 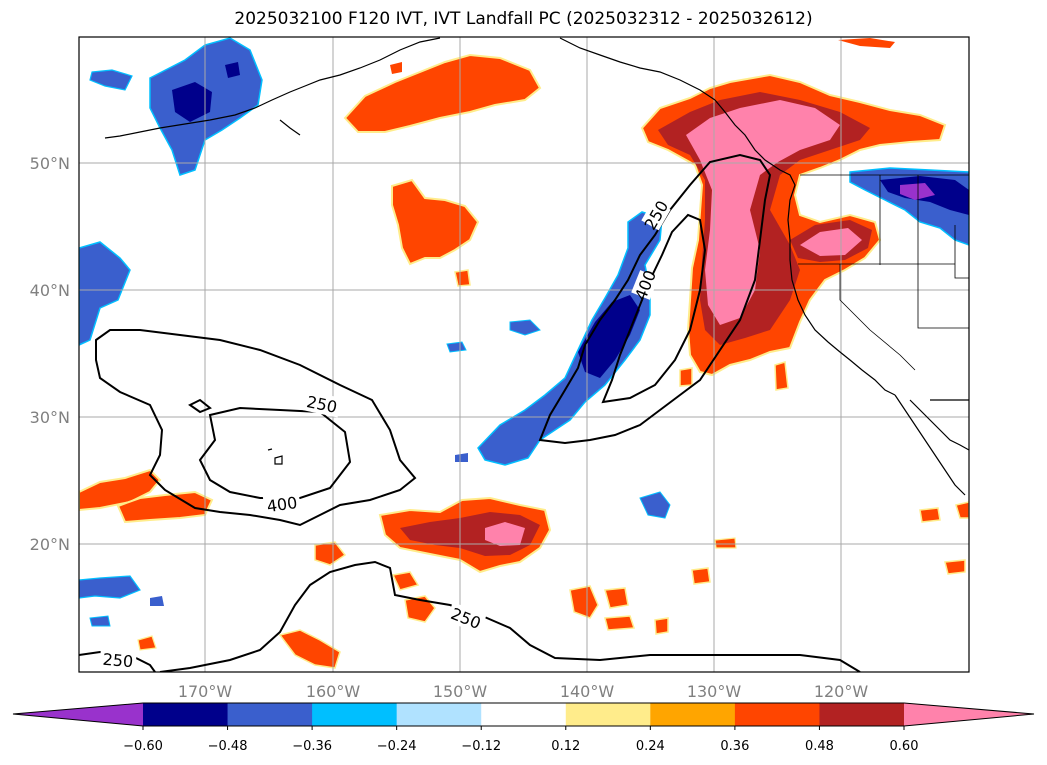 What do you see at coordinates (192, 102) in the screenshot?
I see `neg-region-gulf-alaska-core` at bounding box center [192, 102].